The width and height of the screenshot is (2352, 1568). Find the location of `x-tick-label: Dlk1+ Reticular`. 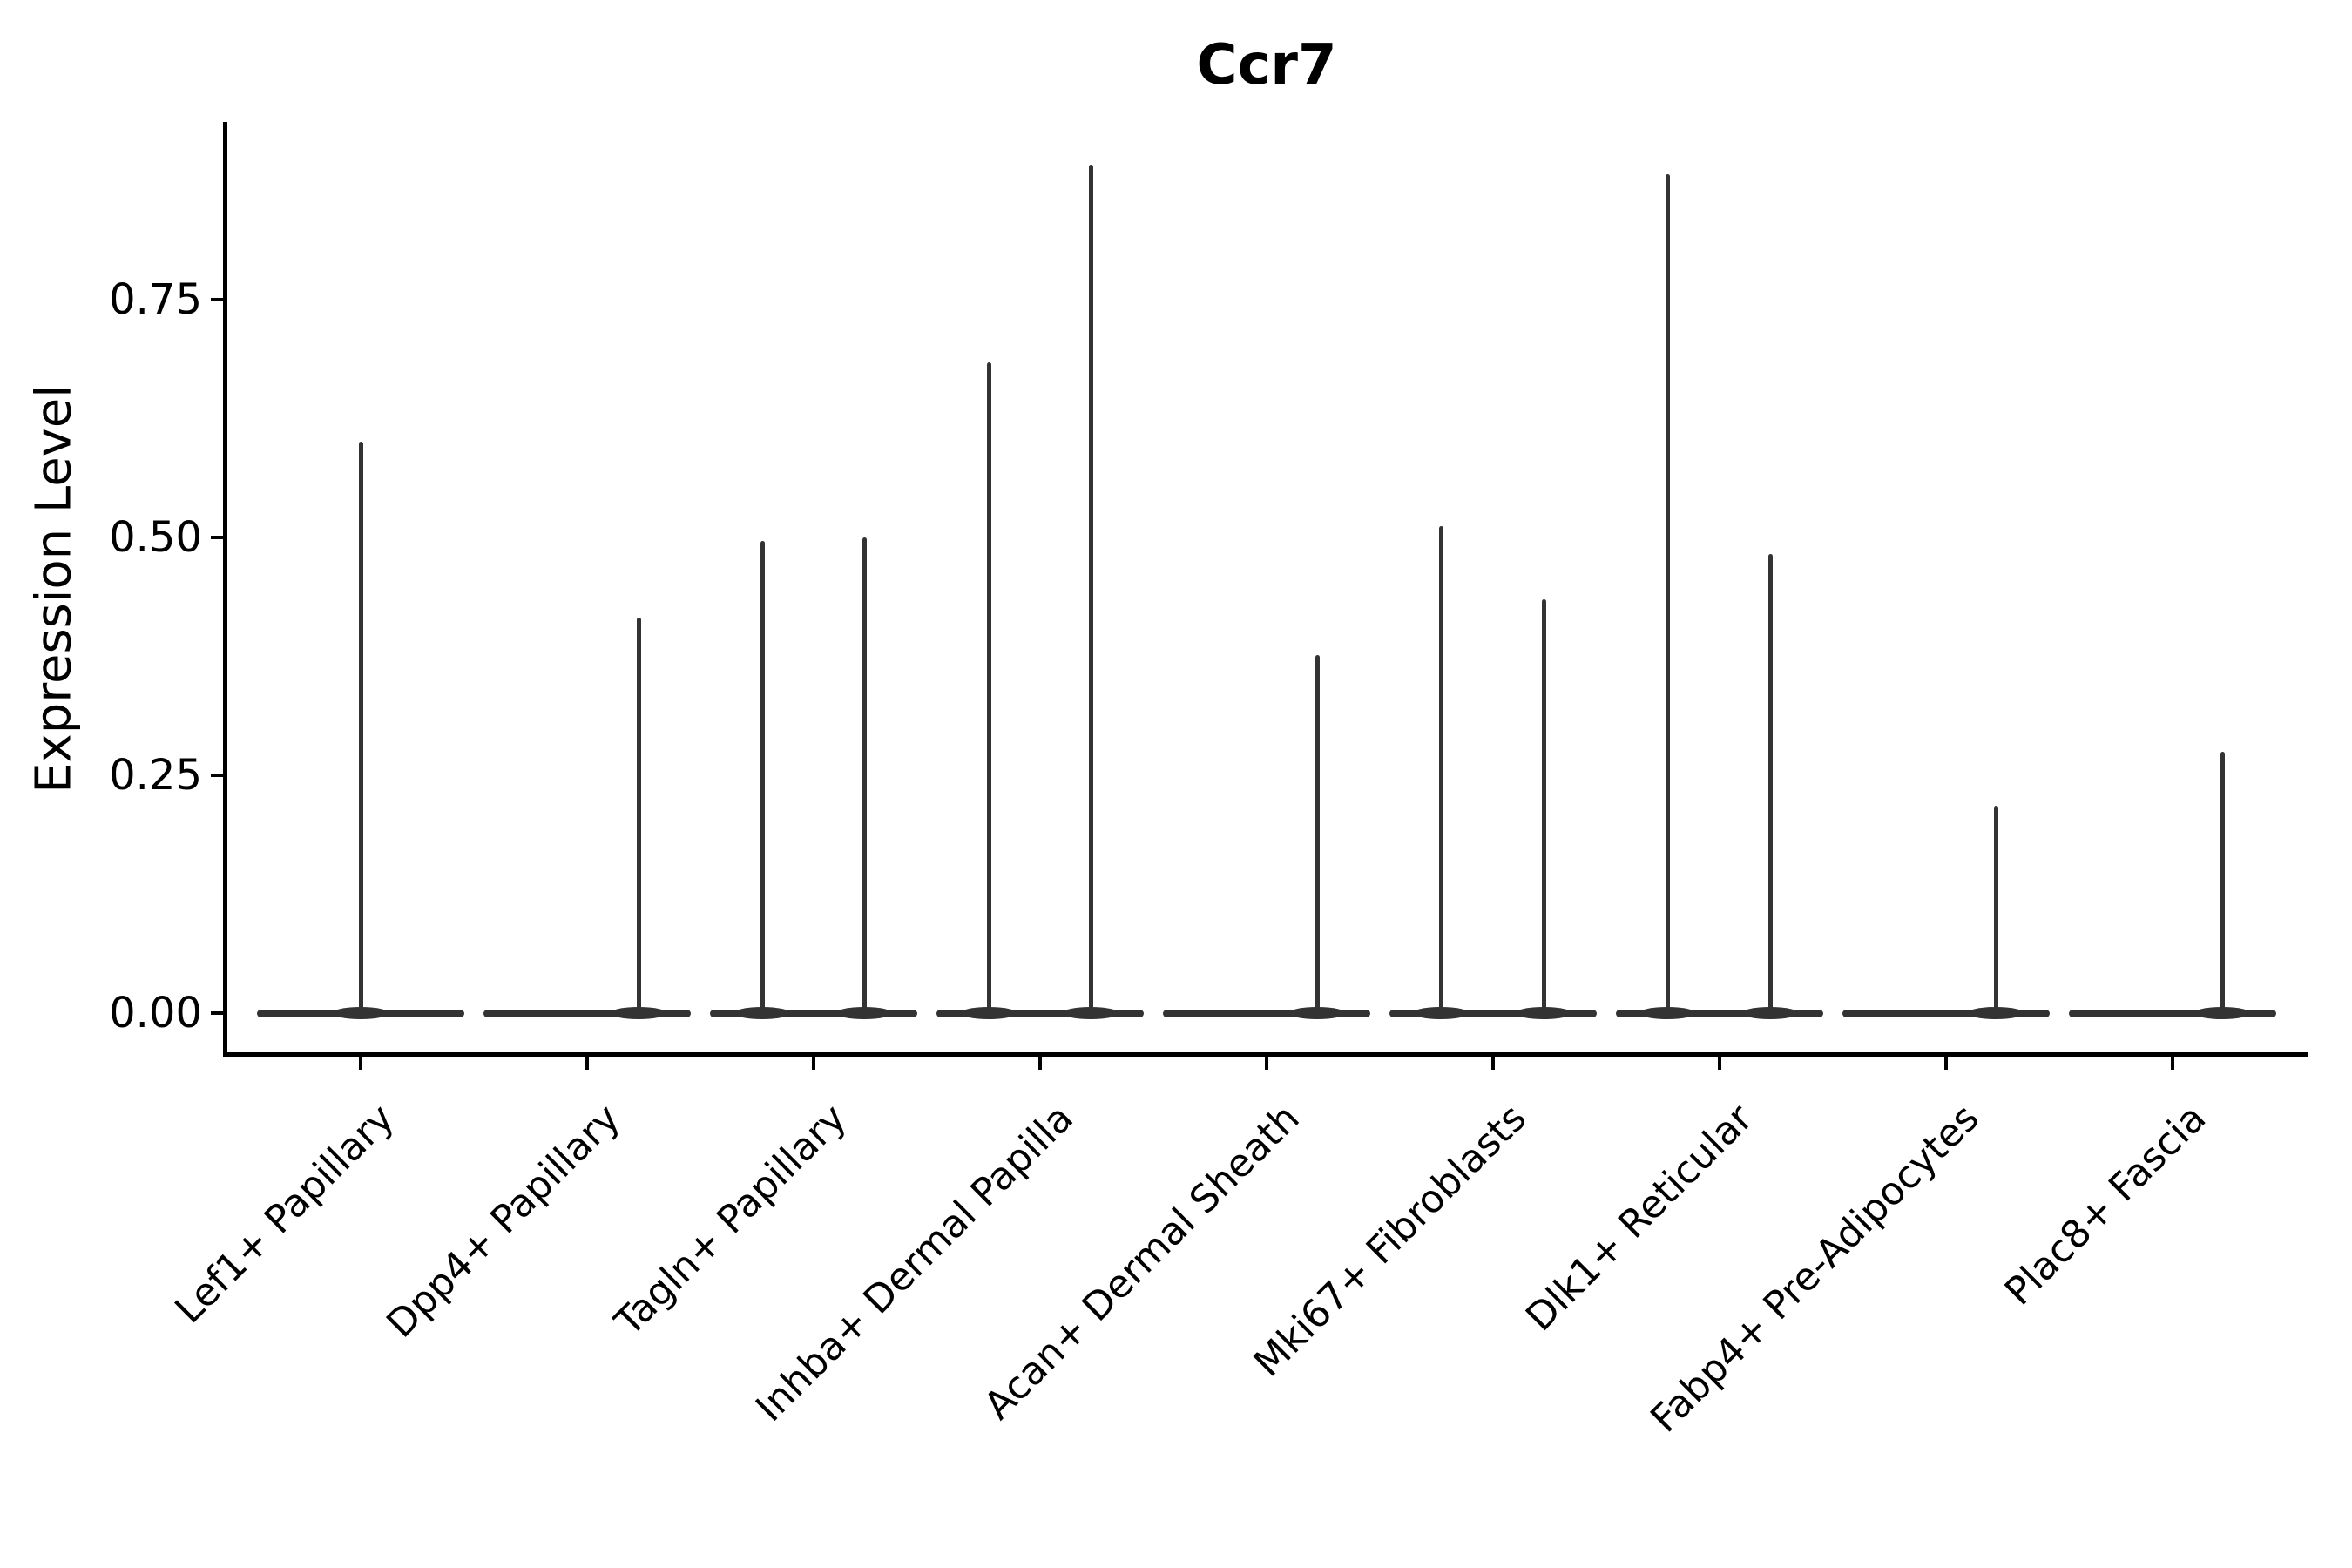

x-tick-label: Dlk1+ Reticular is located at coordinates (1639, 1218).